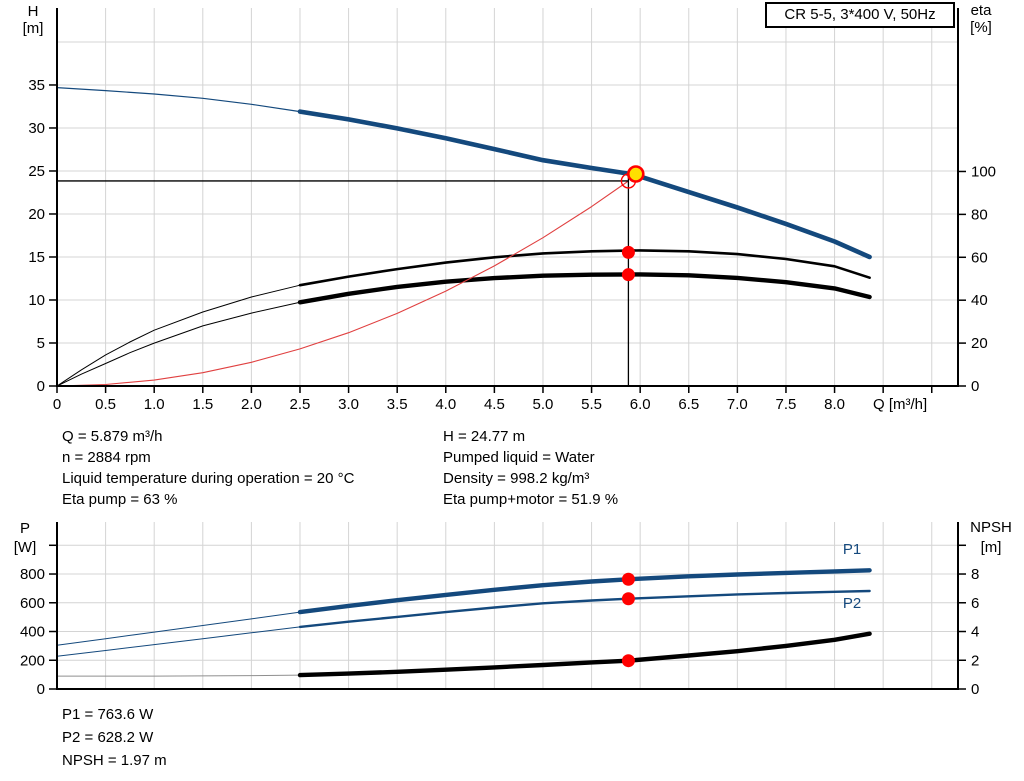 This screenshot has width=1024, height=781. I want to click on p2-duty-point, so click(628, 599).